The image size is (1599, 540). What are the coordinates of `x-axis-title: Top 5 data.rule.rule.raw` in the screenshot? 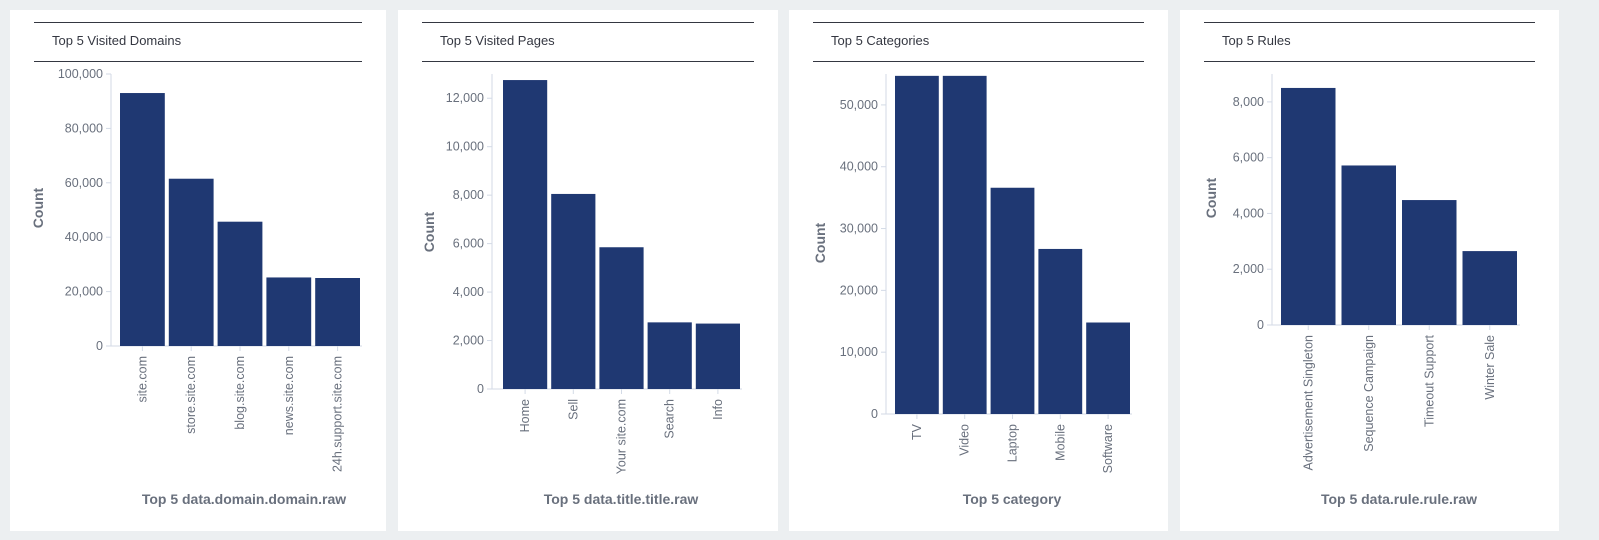 It's located at (1399, 499).